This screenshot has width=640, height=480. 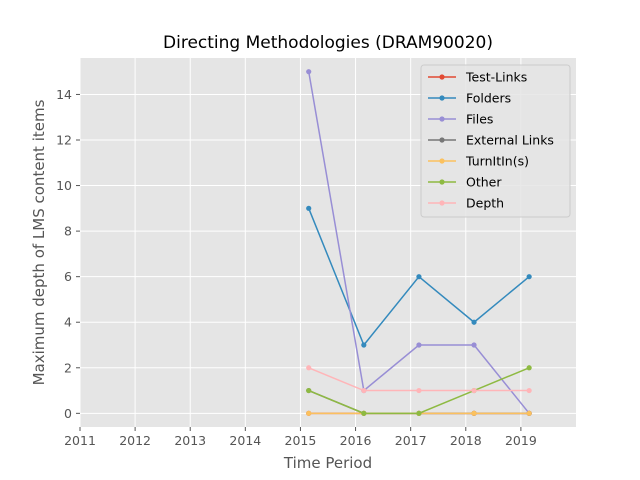 What do you see at coordinates (68, 413) in the screenshot?
I see `y-tick-label: 0` at bounding box center [68, 413].